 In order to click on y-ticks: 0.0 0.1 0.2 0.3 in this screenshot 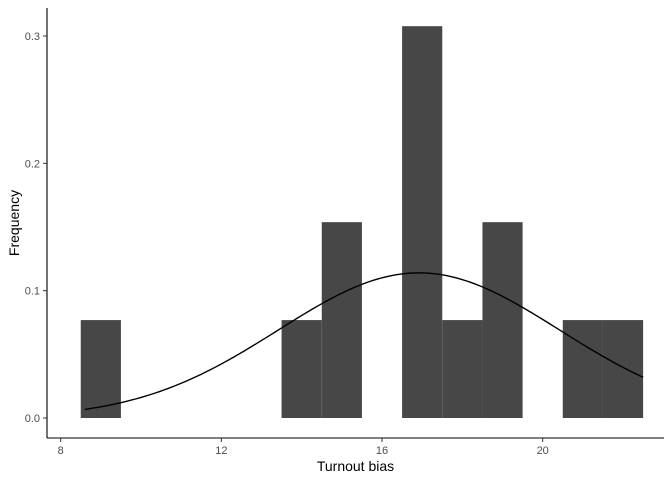, I will do `click(36, 228)`.